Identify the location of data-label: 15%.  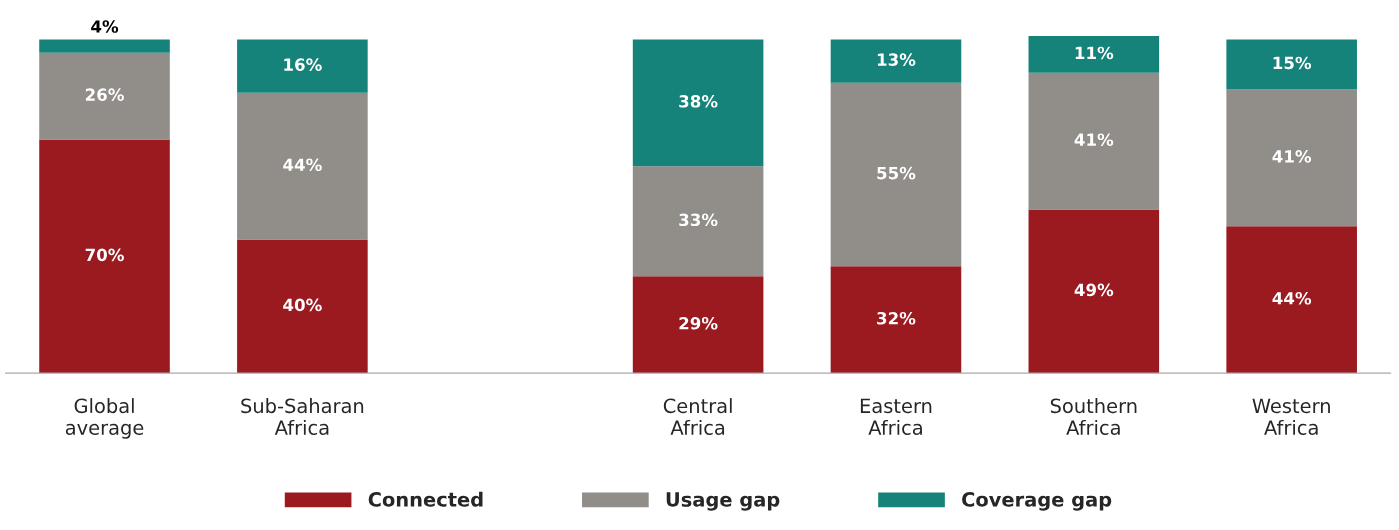
(1292, 63).